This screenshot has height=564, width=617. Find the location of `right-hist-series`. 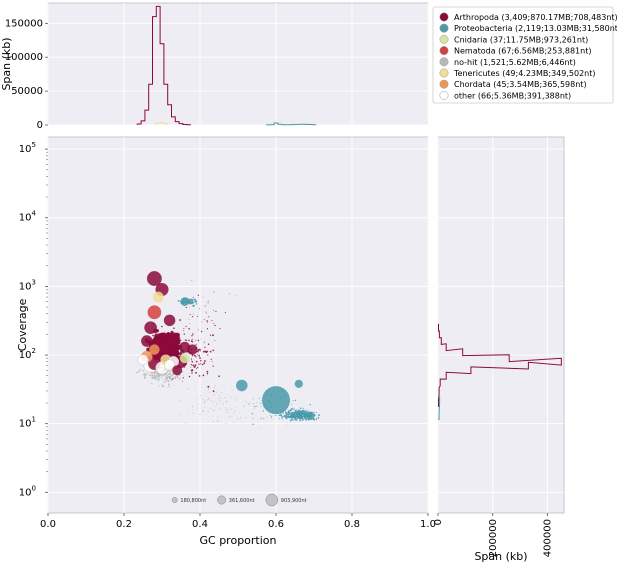

right-hist-series is located at coordinates (500, 371).